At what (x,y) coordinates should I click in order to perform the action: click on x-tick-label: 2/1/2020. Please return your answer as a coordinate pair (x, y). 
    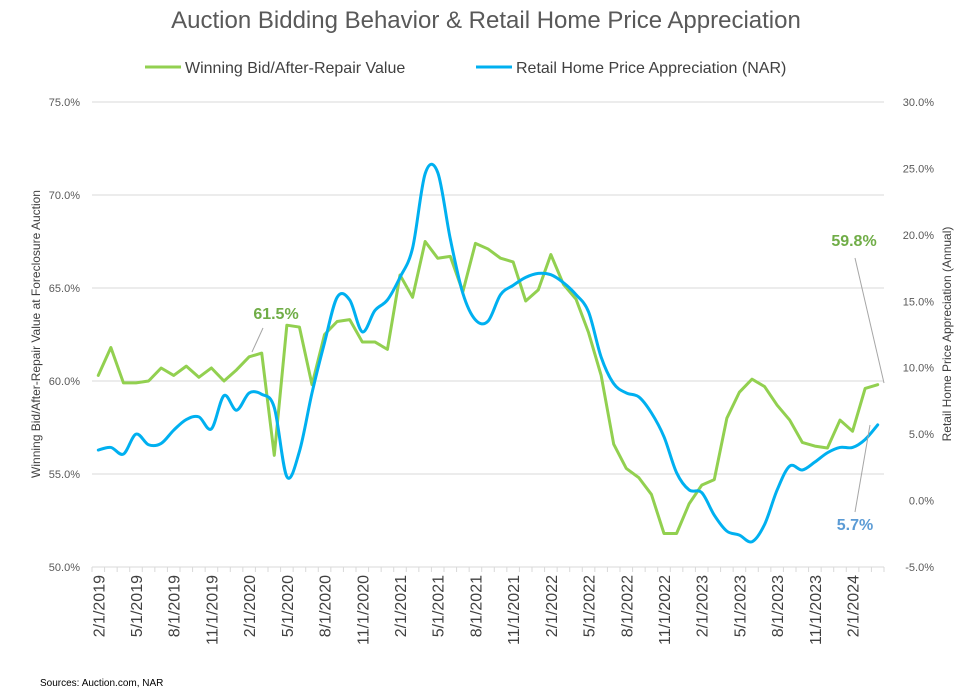
    Looking at the image, I should click on (250, 606).